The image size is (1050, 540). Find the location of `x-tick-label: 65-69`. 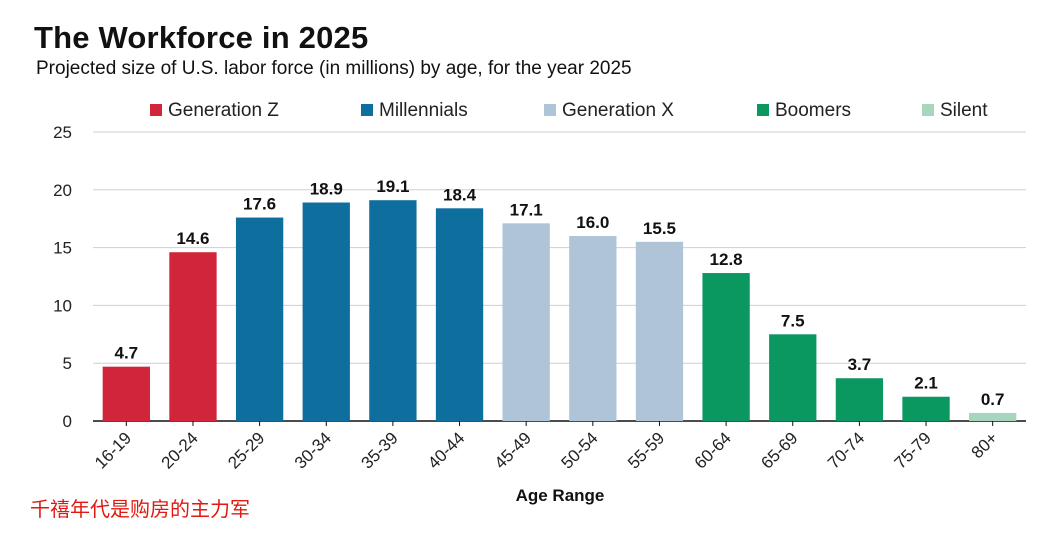

x-tick-label: 65-69 is located at coordinates (779, 450).